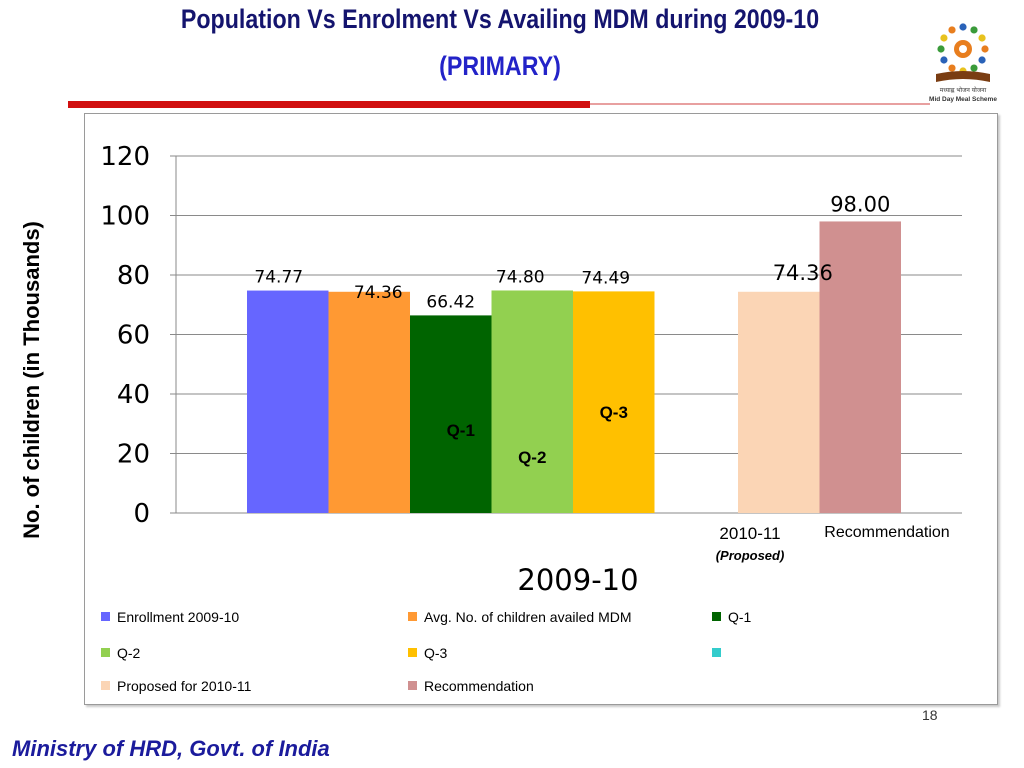  What do you see at coordinates (577, 580) in the screenshot?
I see `category-label-2009-10: 2009-10` at bounding box center [577, 580].